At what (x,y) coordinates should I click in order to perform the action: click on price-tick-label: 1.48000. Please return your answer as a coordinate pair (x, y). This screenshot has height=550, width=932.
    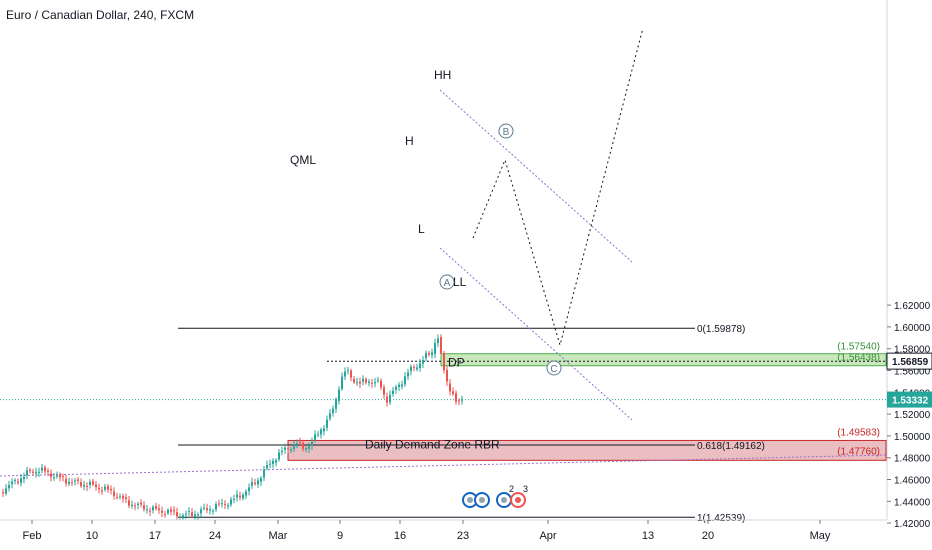
    Looking at the image, I should click on (912, 459).